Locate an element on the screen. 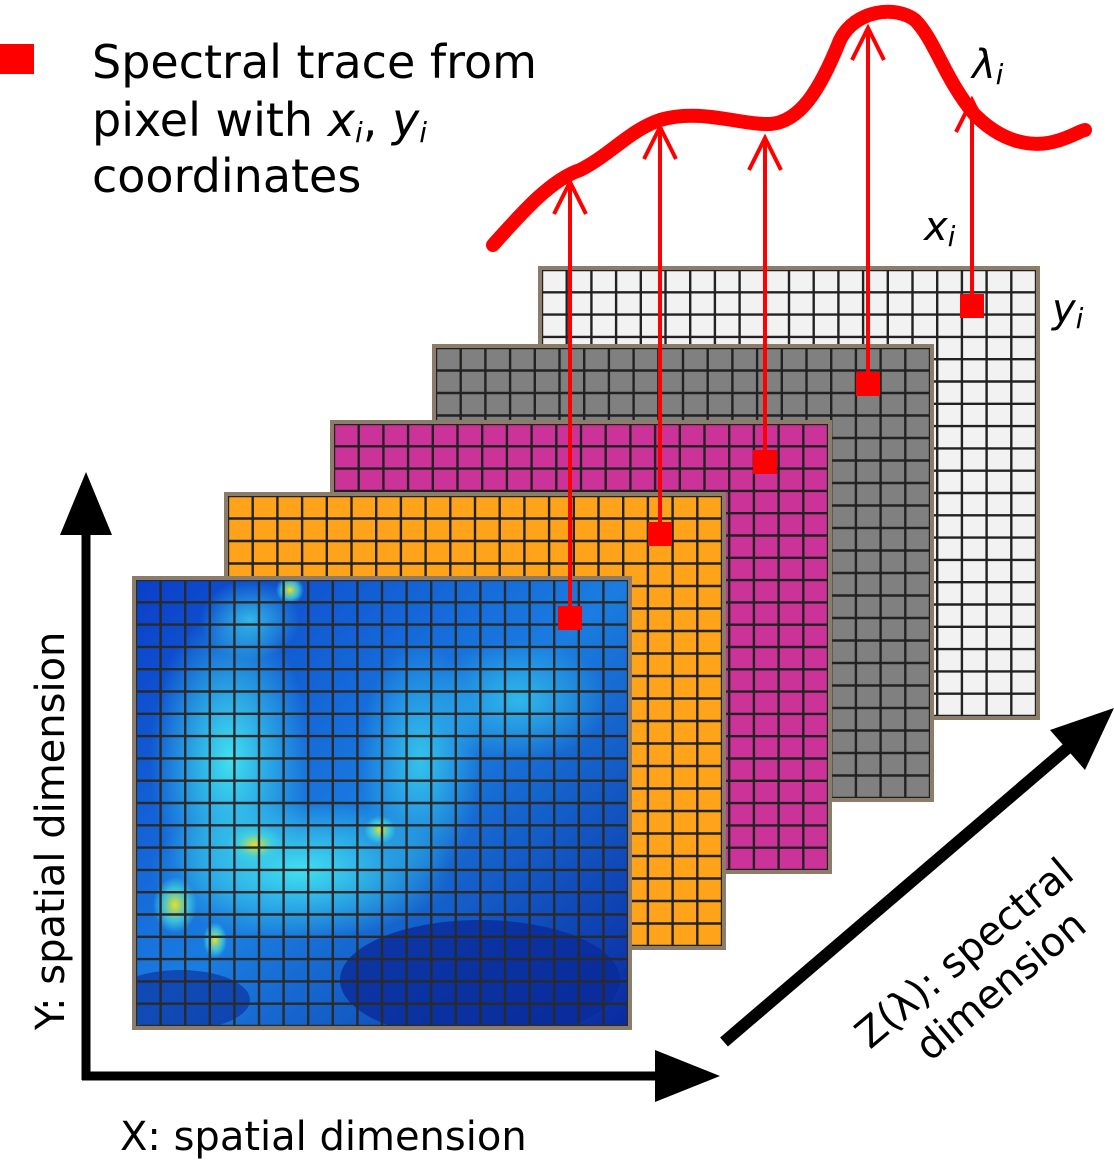 This screenshot has height=1166, width=1114. y-i-label: yi is located at coordinates (1067, 310).